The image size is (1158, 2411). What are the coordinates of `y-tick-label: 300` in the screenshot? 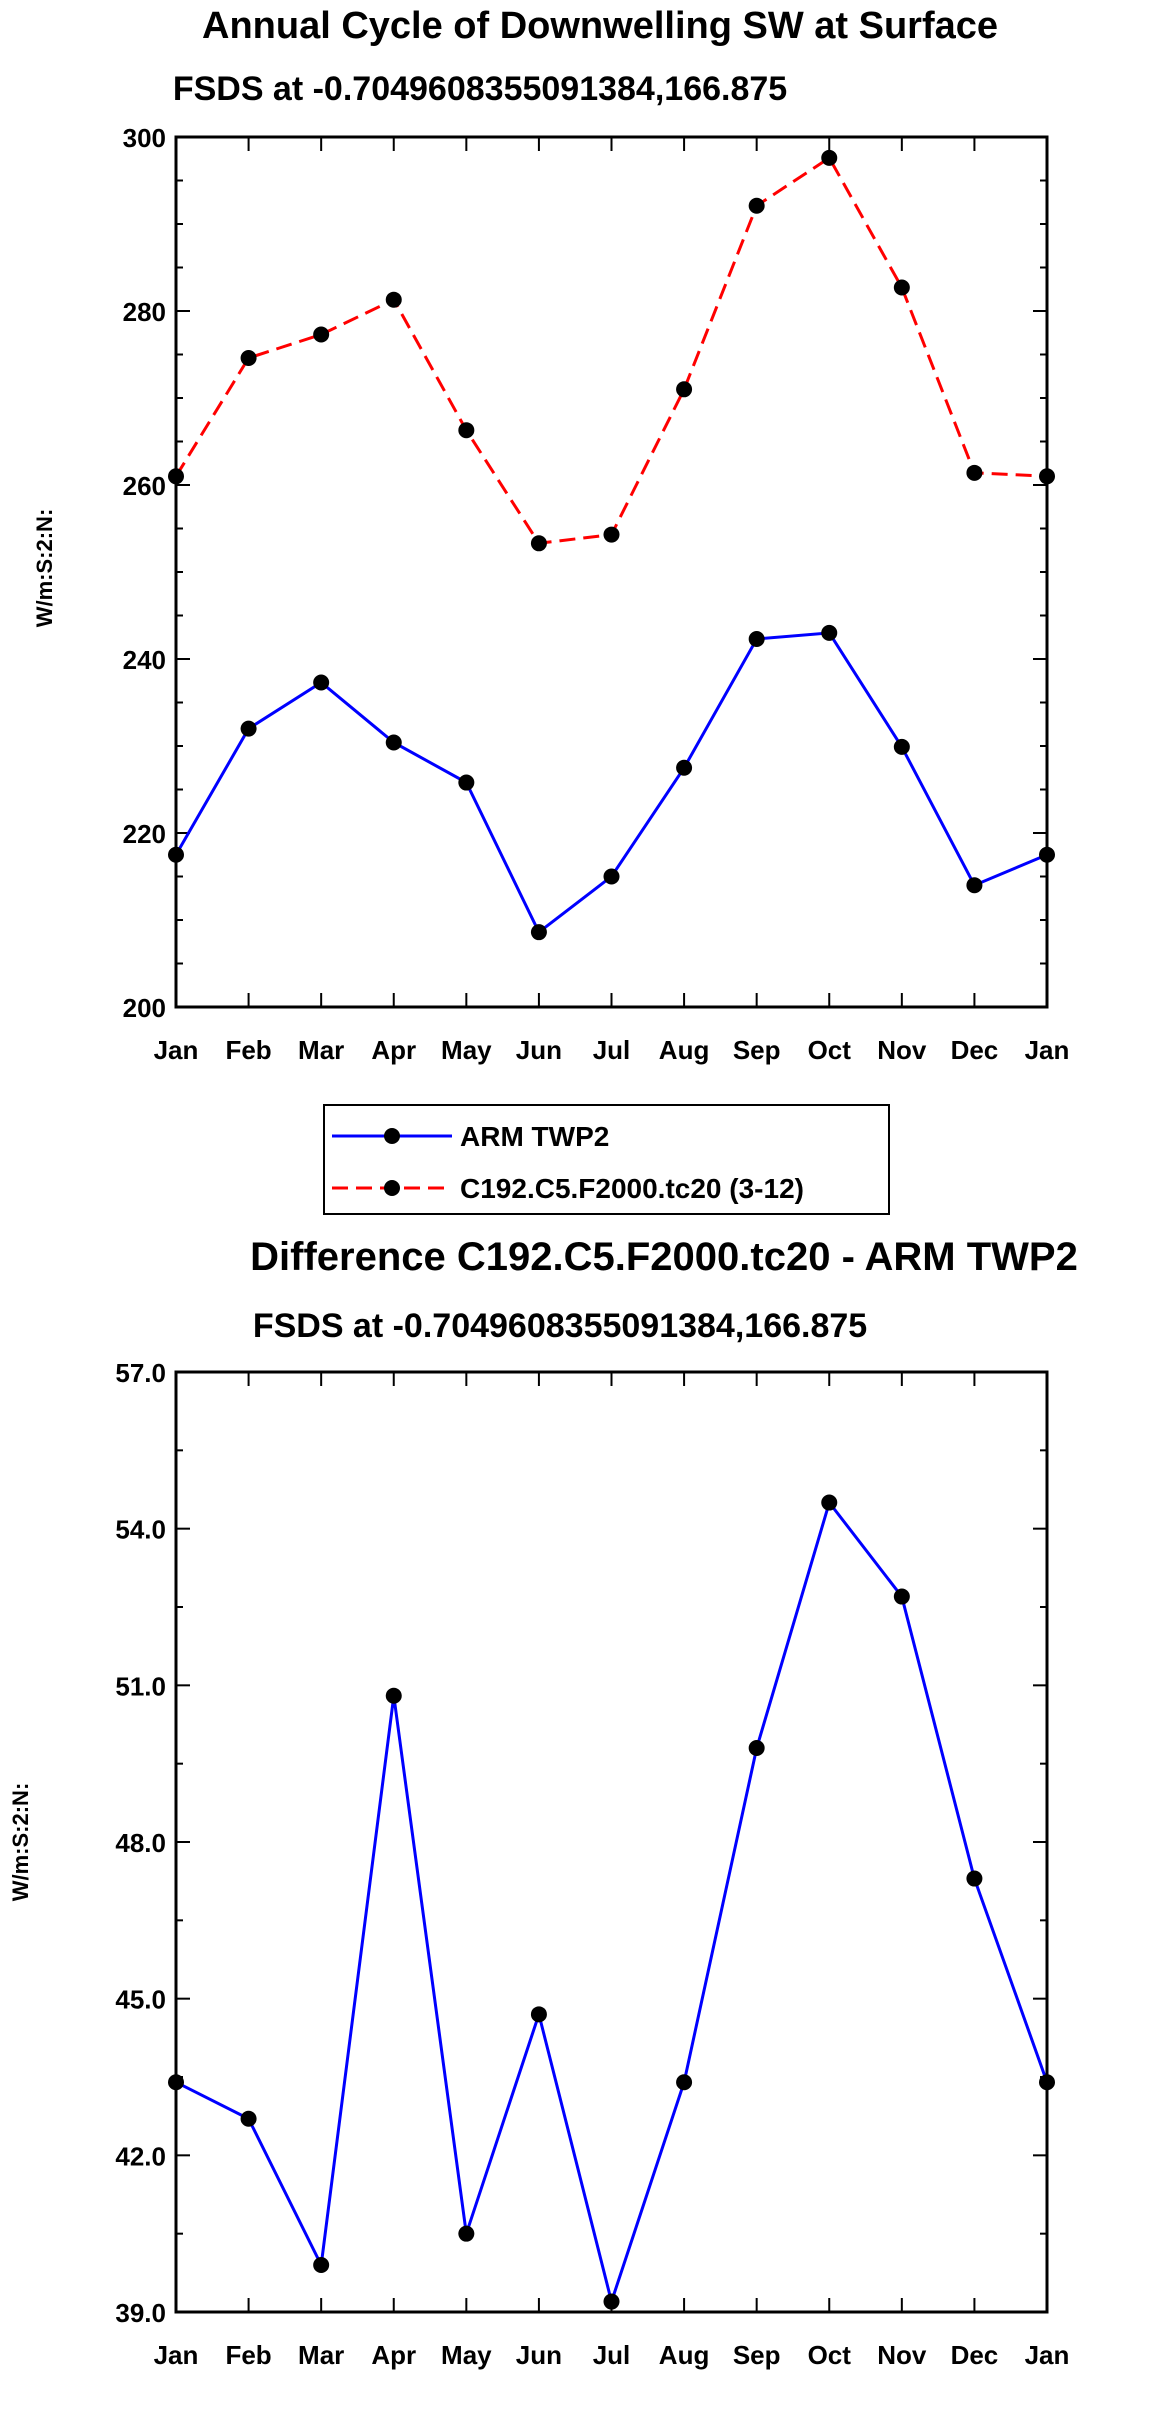 It's located at (144, 138).